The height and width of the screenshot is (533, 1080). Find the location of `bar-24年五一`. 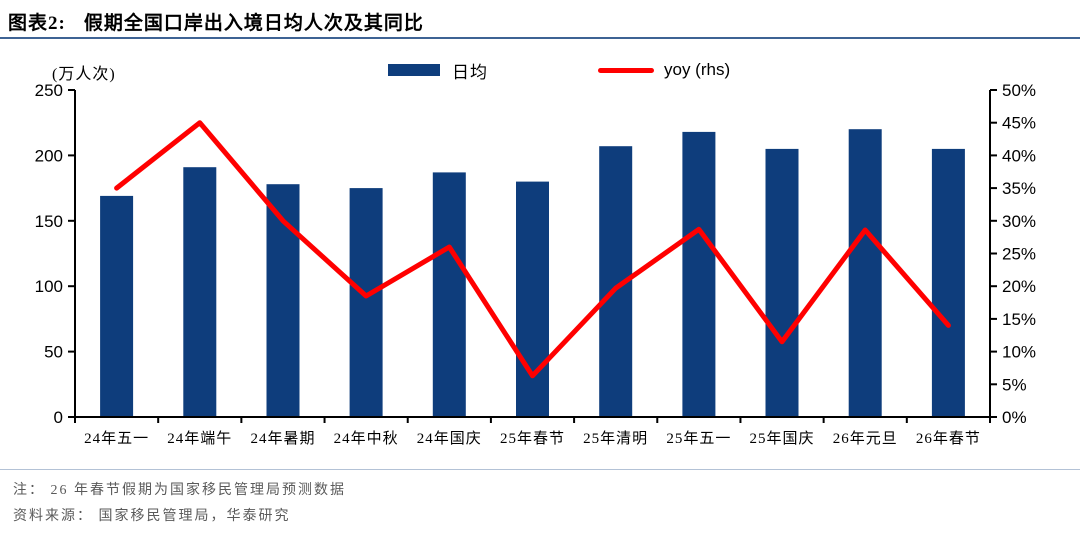

bar-24年五一 is located at coordinates (117, 305).